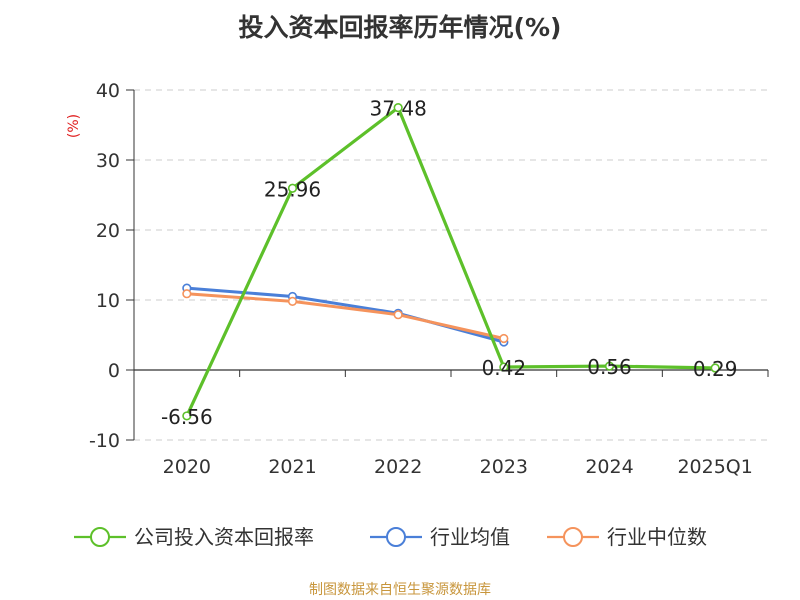  I want to click on x-tick-label: 2020, so click(187, 467).